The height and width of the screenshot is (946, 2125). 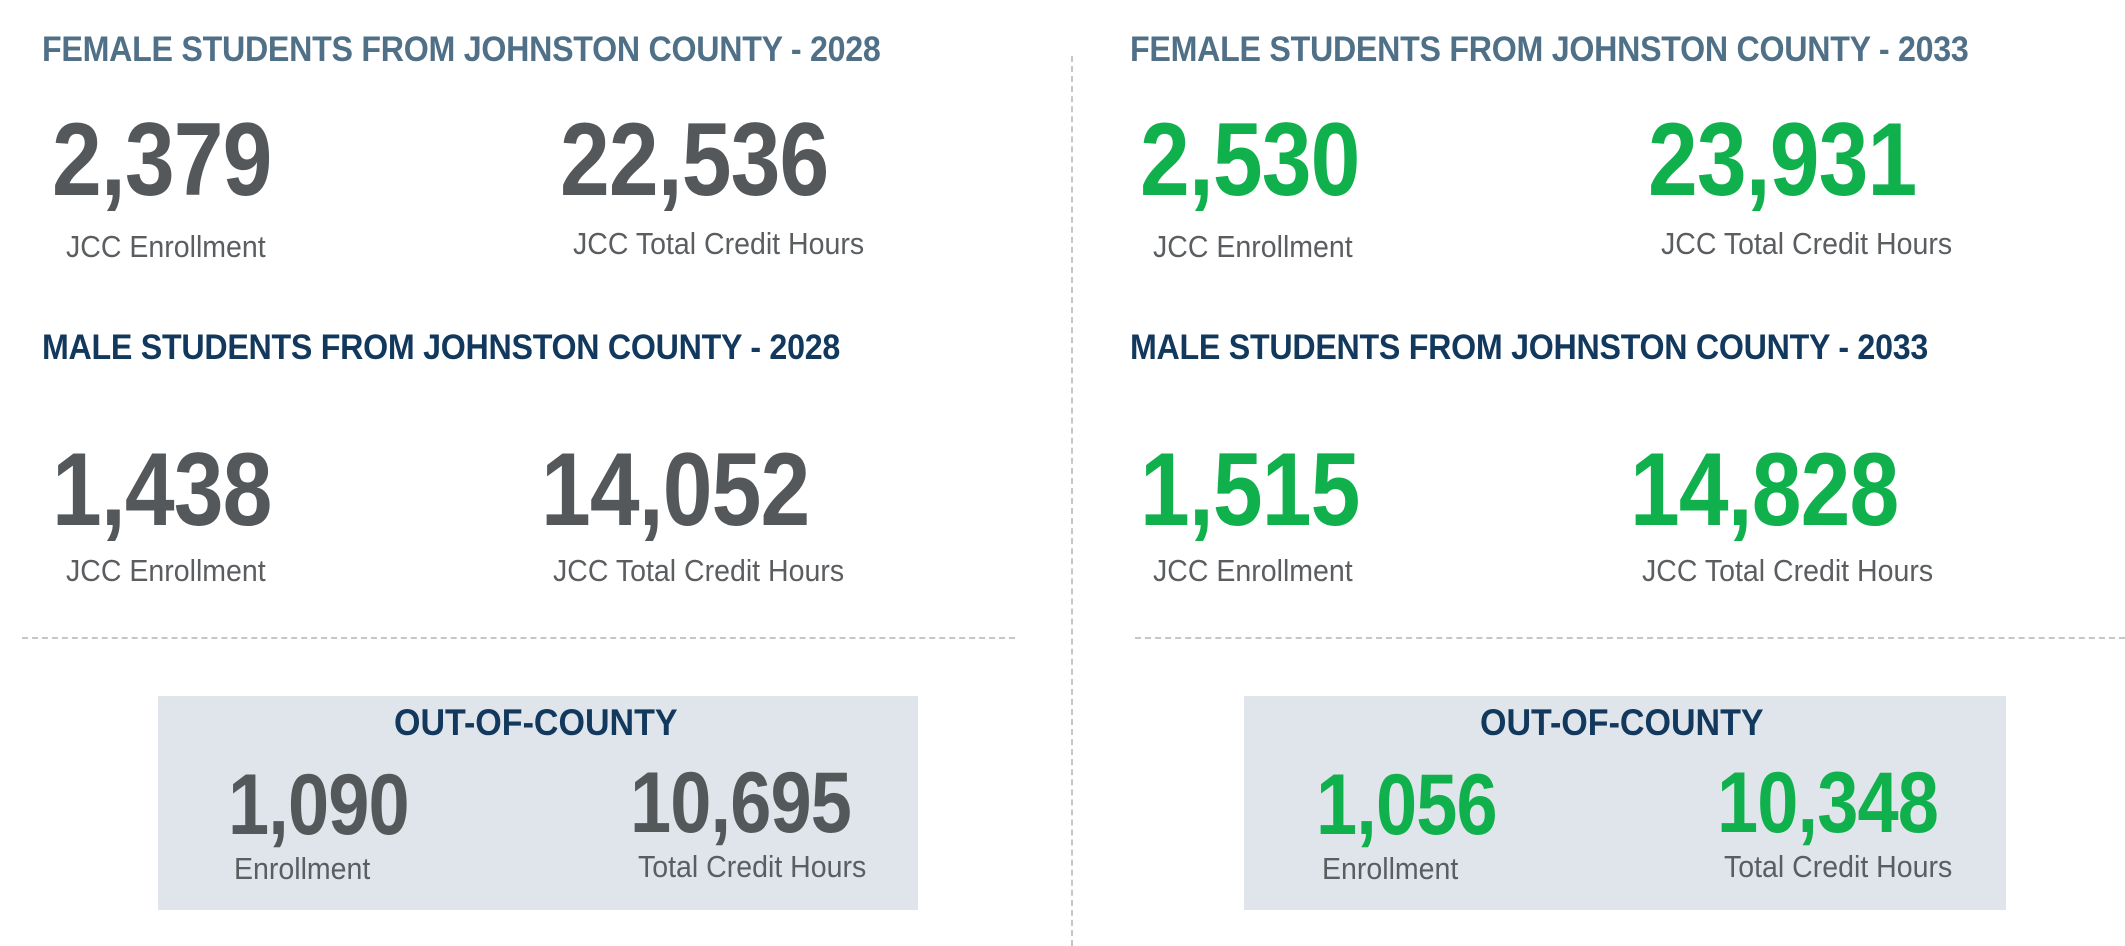 I want to click on out-of-county-2033-enrollment-label: Enrollment, so click(x=1390, y=868).